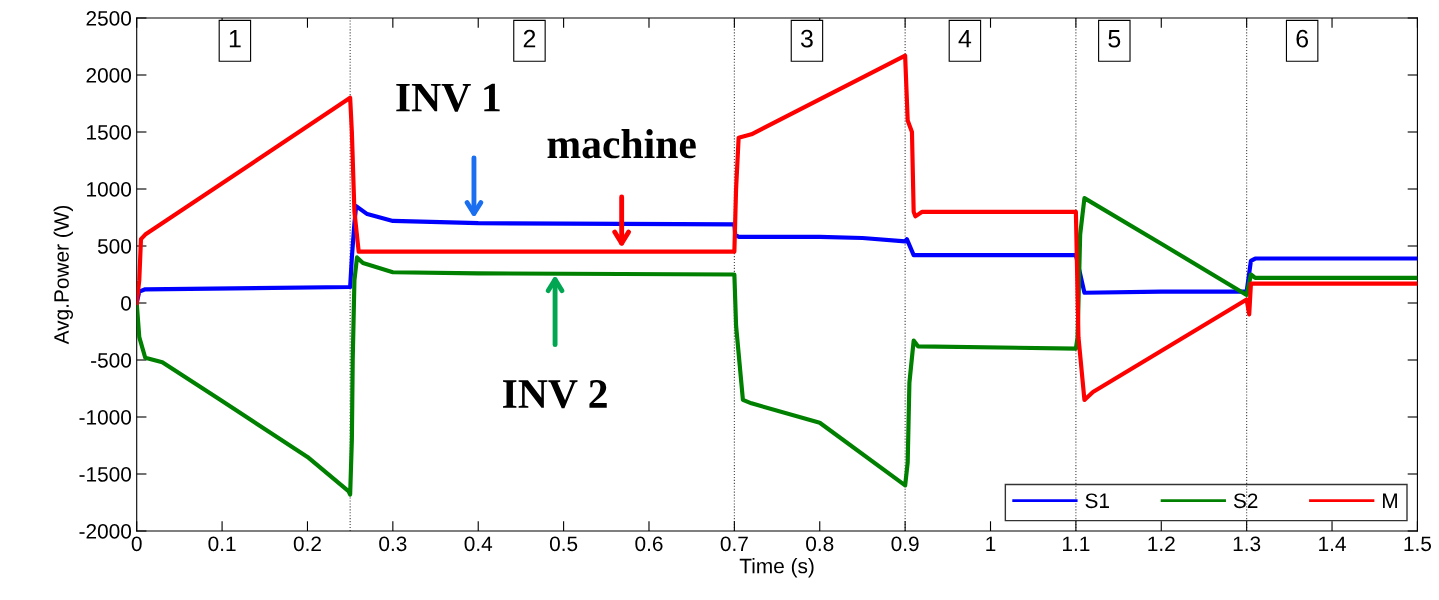 This screenshot has height=600, width=1439. I want to click on annotation: machine, so click(621, 144).